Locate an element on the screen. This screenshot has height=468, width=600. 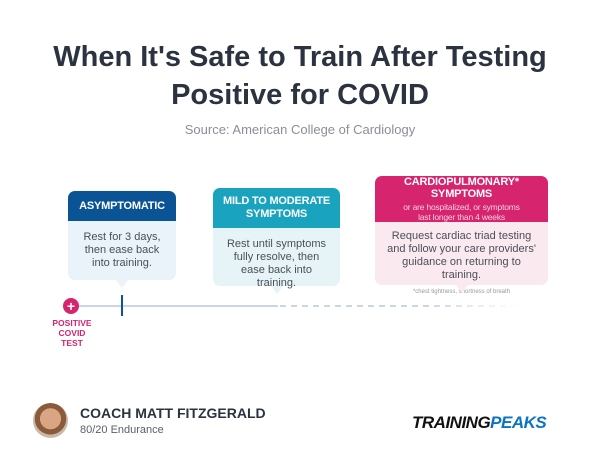
label-line: POSITIVE is located at coordinates (72, 323).